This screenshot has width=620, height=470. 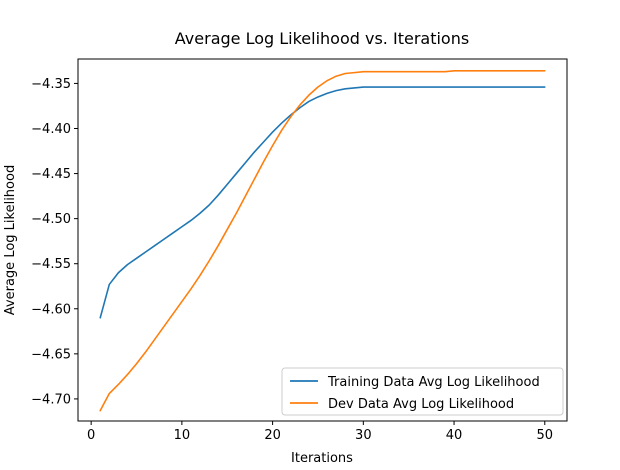 I want to click on x-tick-label: 10, so click(x=182, y=435).